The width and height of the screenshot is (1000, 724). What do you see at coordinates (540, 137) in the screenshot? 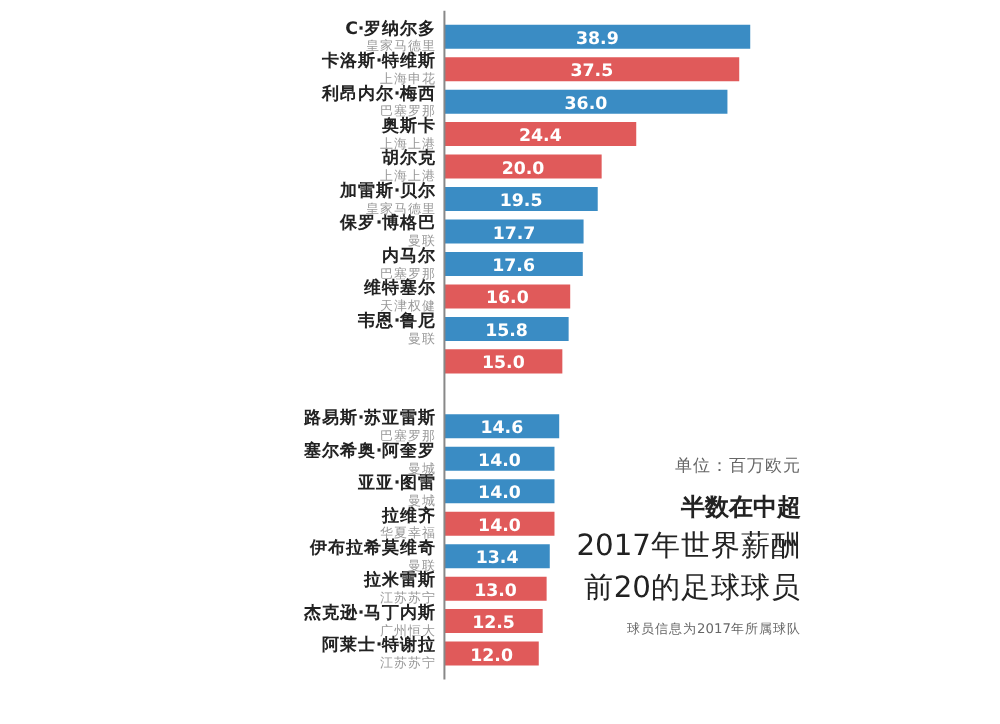
I see `data-label: 24.4` at bounding box center [540, 137].